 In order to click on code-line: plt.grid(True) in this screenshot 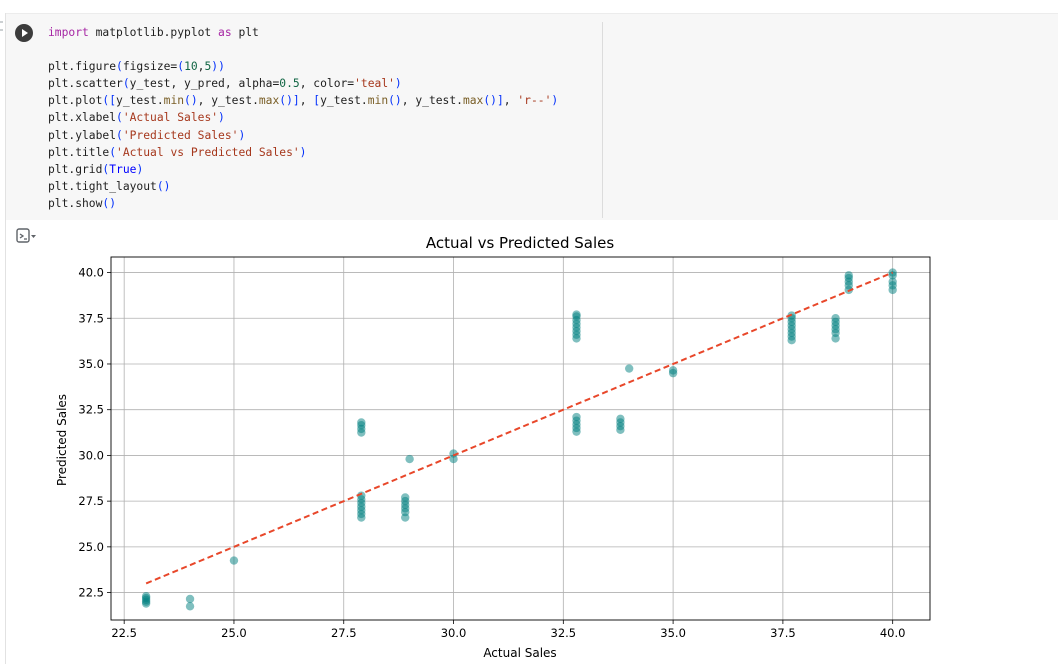, I will do `click(303, 169)`.